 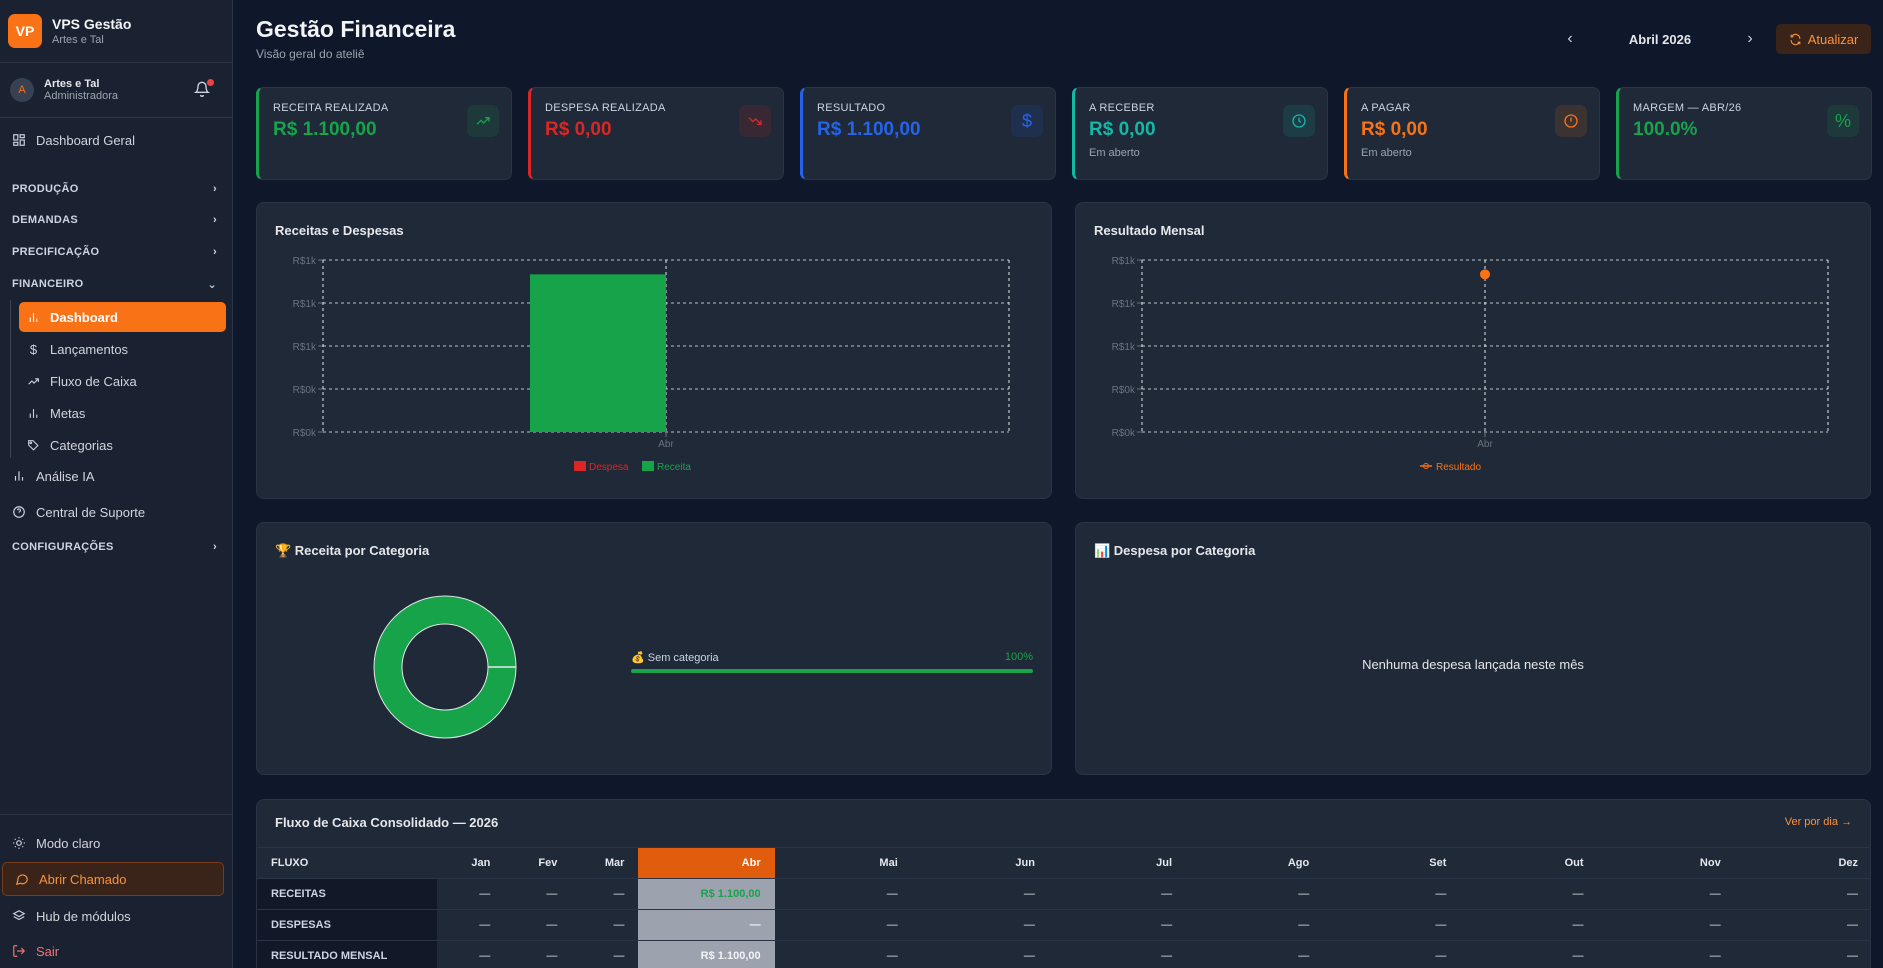 What do you see at coordinates (347, 863) in the screenshot?
I see `column-header-fluxo: FLUXO` at bounding box center [347, 863].